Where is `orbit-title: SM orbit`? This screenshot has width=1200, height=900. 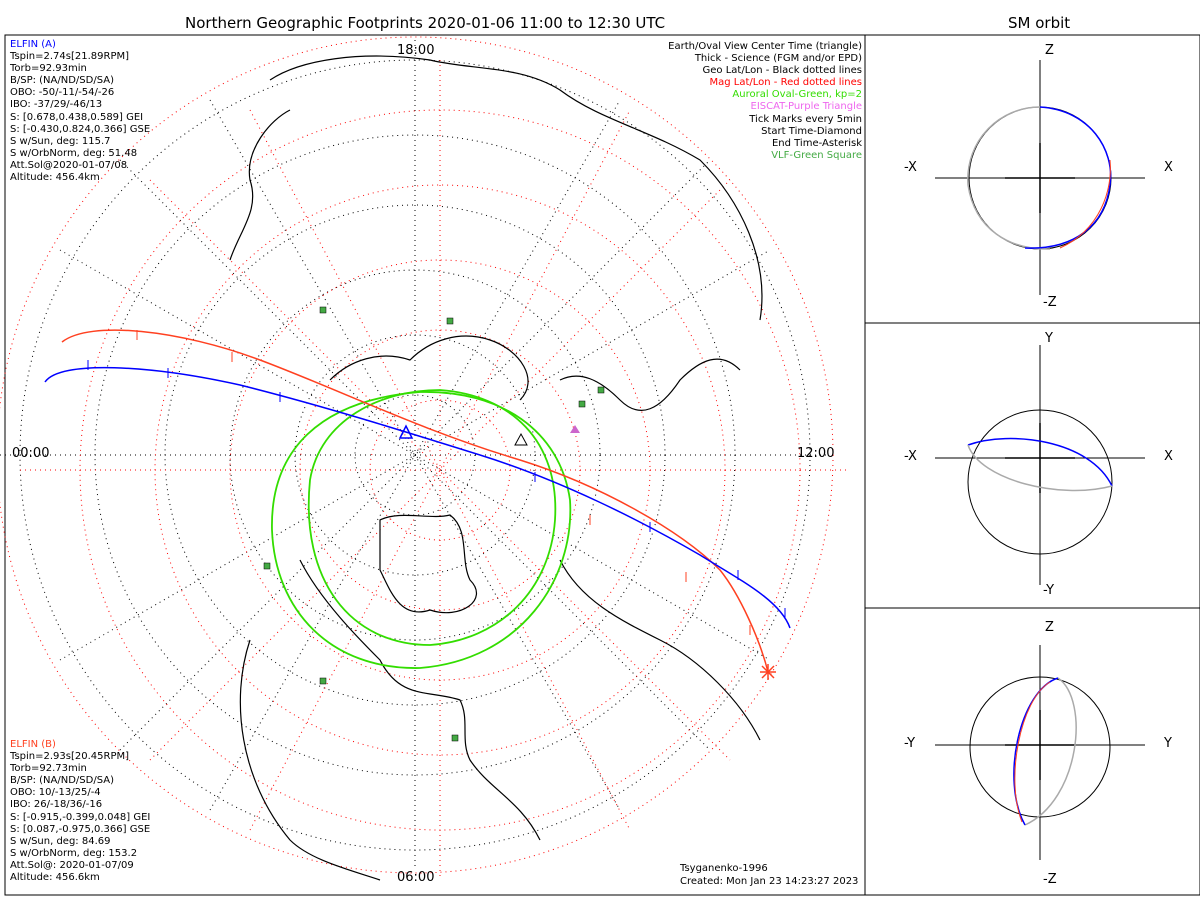
orbit-title: SM orbit is located at coordinates (1039, 23).